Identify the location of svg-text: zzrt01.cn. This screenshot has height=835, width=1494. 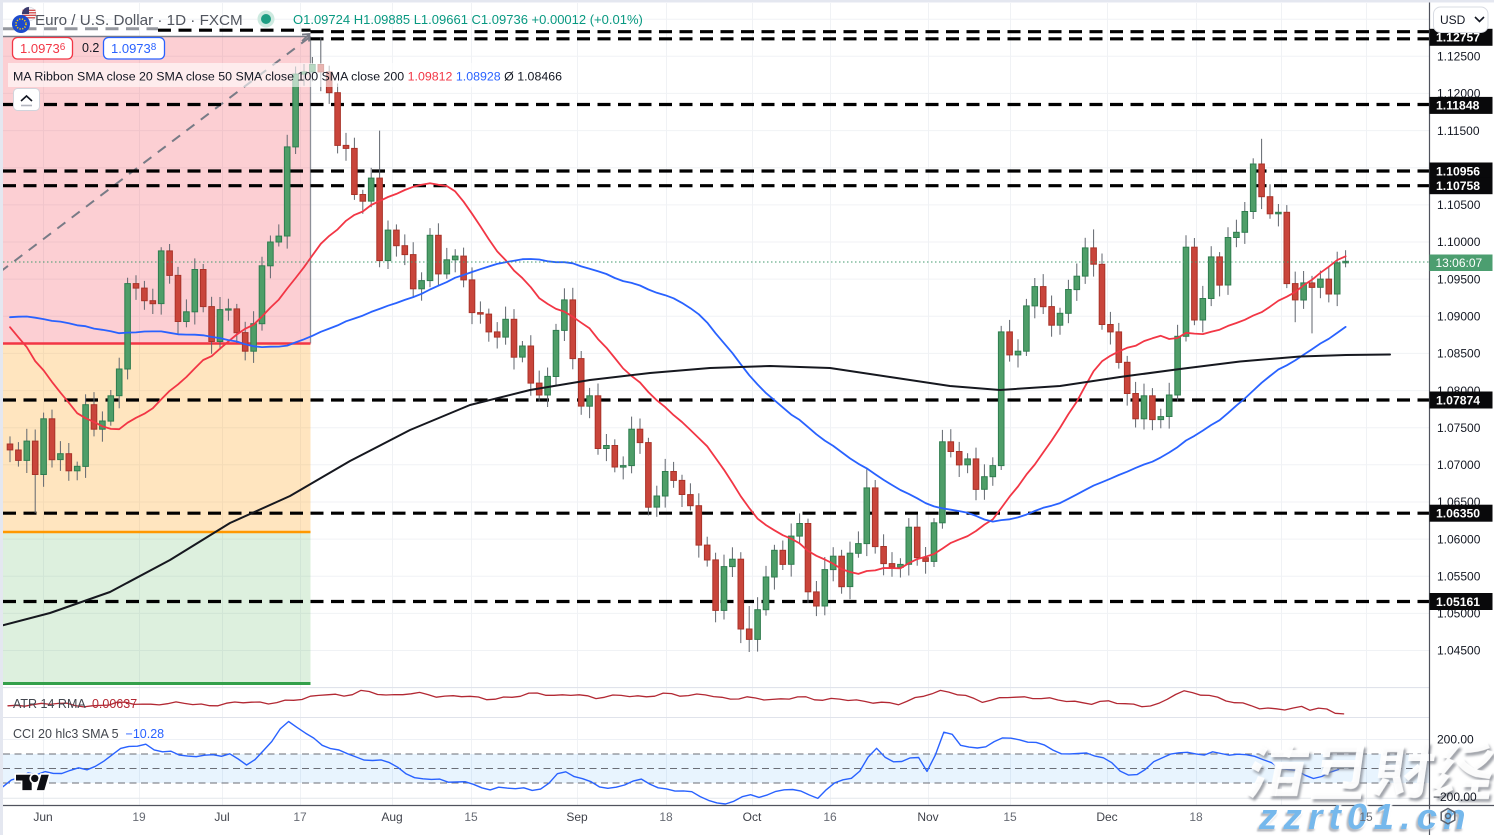
(1365, 815).